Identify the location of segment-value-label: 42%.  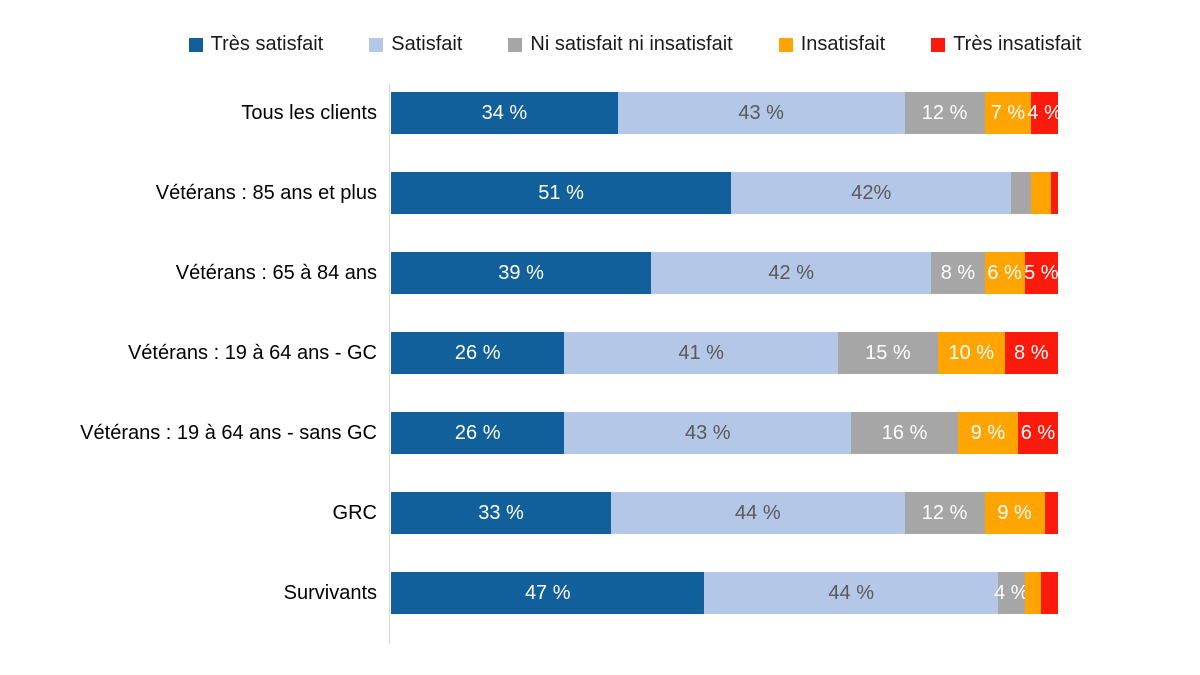
(871, 193).